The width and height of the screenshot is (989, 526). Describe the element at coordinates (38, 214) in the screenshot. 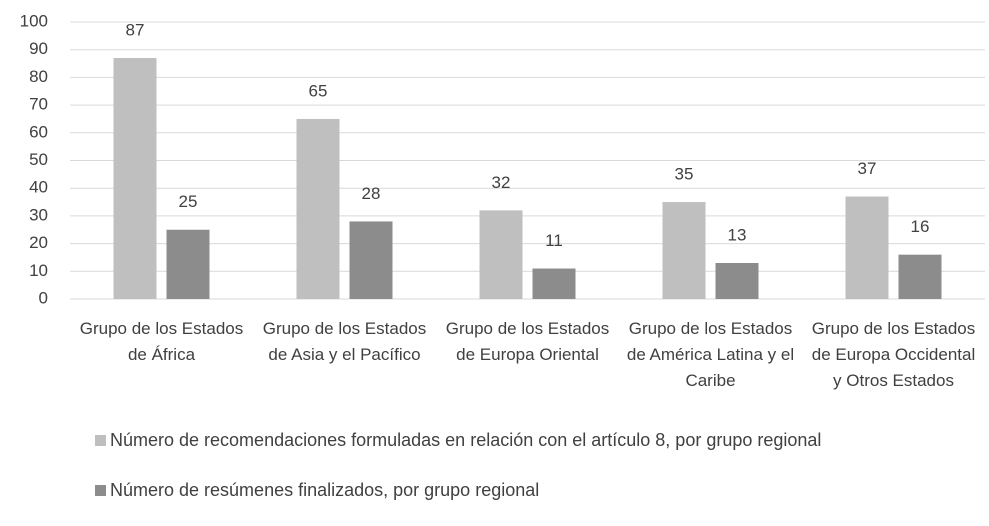

I see `y-tick-label: 30` at that location.